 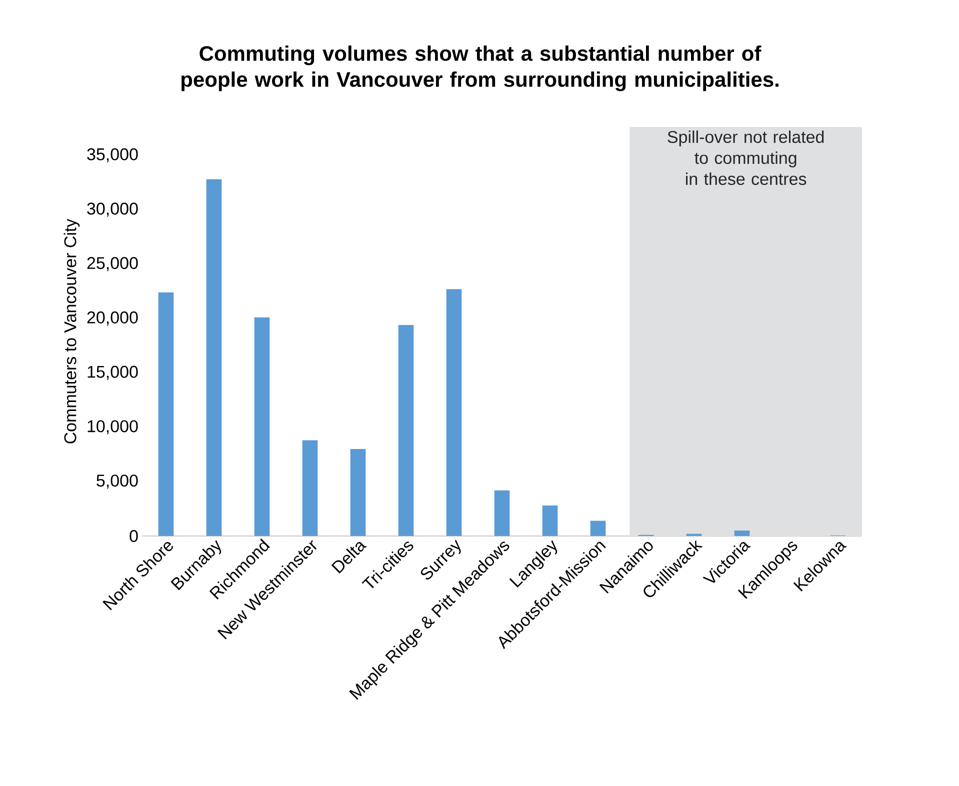 I want to click on y-tick-label: 5,000, so click(x=117, y=481).